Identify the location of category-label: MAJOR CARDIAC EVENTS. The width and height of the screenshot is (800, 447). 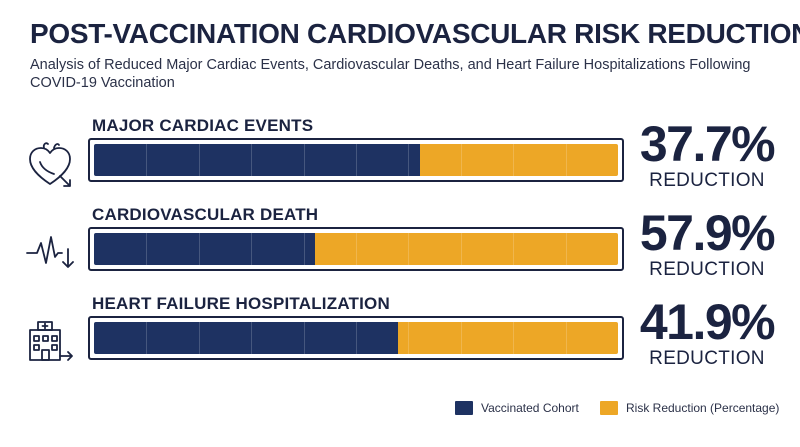
(203, 125).